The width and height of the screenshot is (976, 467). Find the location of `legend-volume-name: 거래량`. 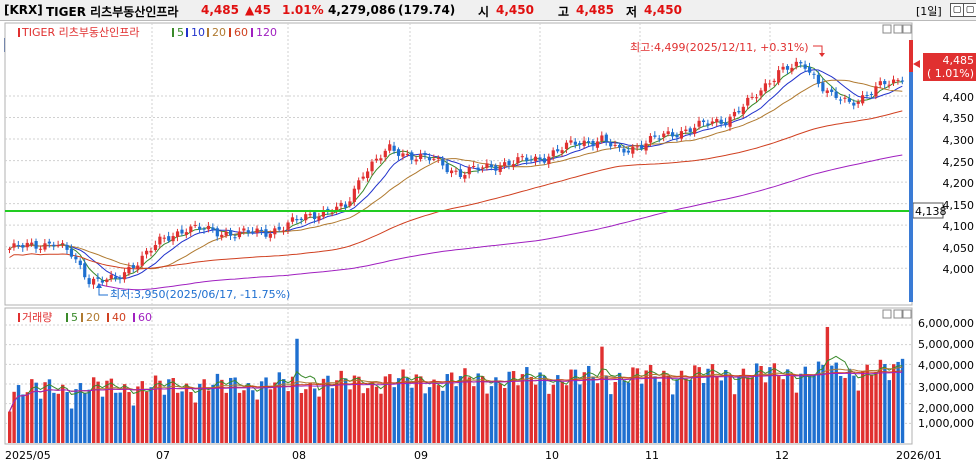

legend-volume-name: 거래량 is located at coordinates (37, 317).